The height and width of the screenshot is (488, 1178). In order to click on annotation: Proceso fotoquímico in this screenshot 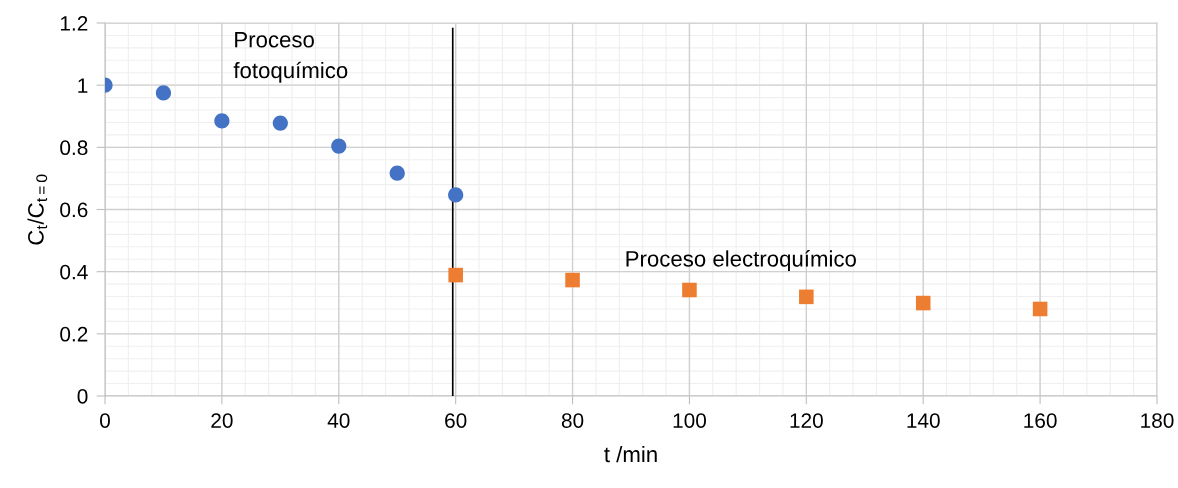, I will do `click(290, 57)`.